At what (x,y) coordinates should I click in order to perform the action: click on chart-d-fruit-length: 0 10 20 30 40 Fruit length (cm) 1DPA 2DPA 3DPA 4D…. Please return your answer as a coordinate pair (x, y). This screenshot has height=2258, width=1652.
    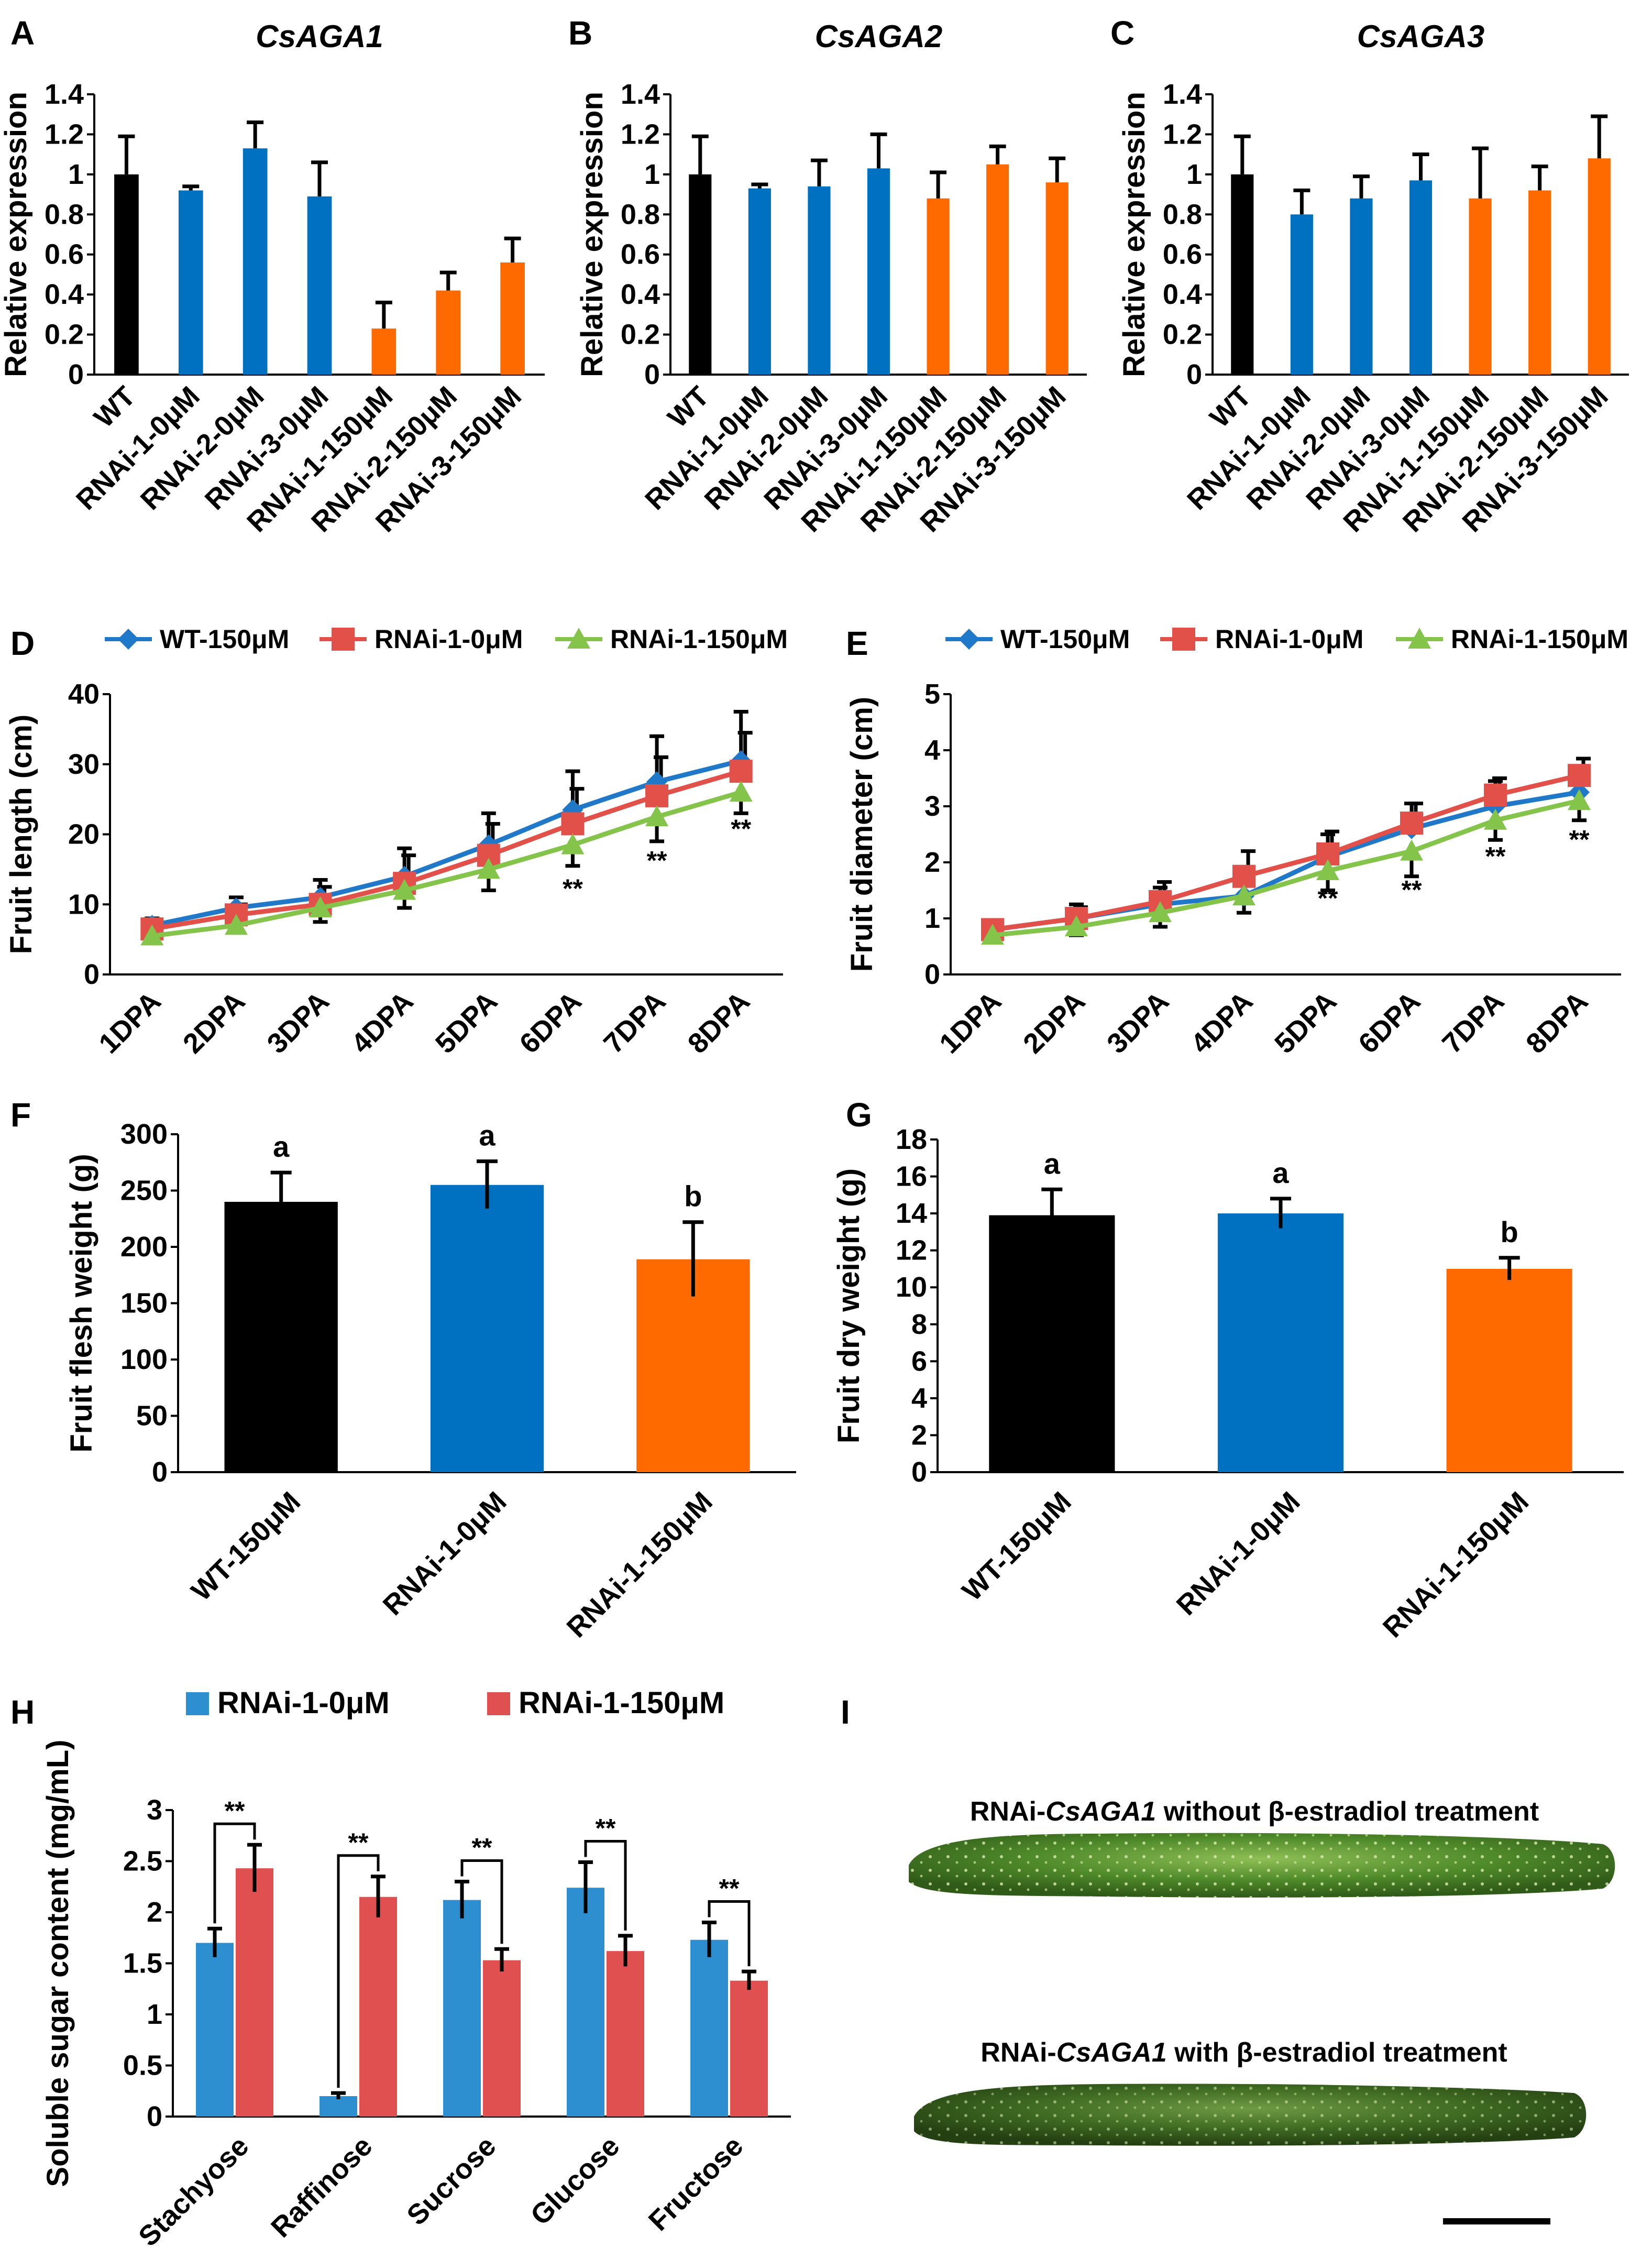
    Looking at the image, I should click on (396, 842).